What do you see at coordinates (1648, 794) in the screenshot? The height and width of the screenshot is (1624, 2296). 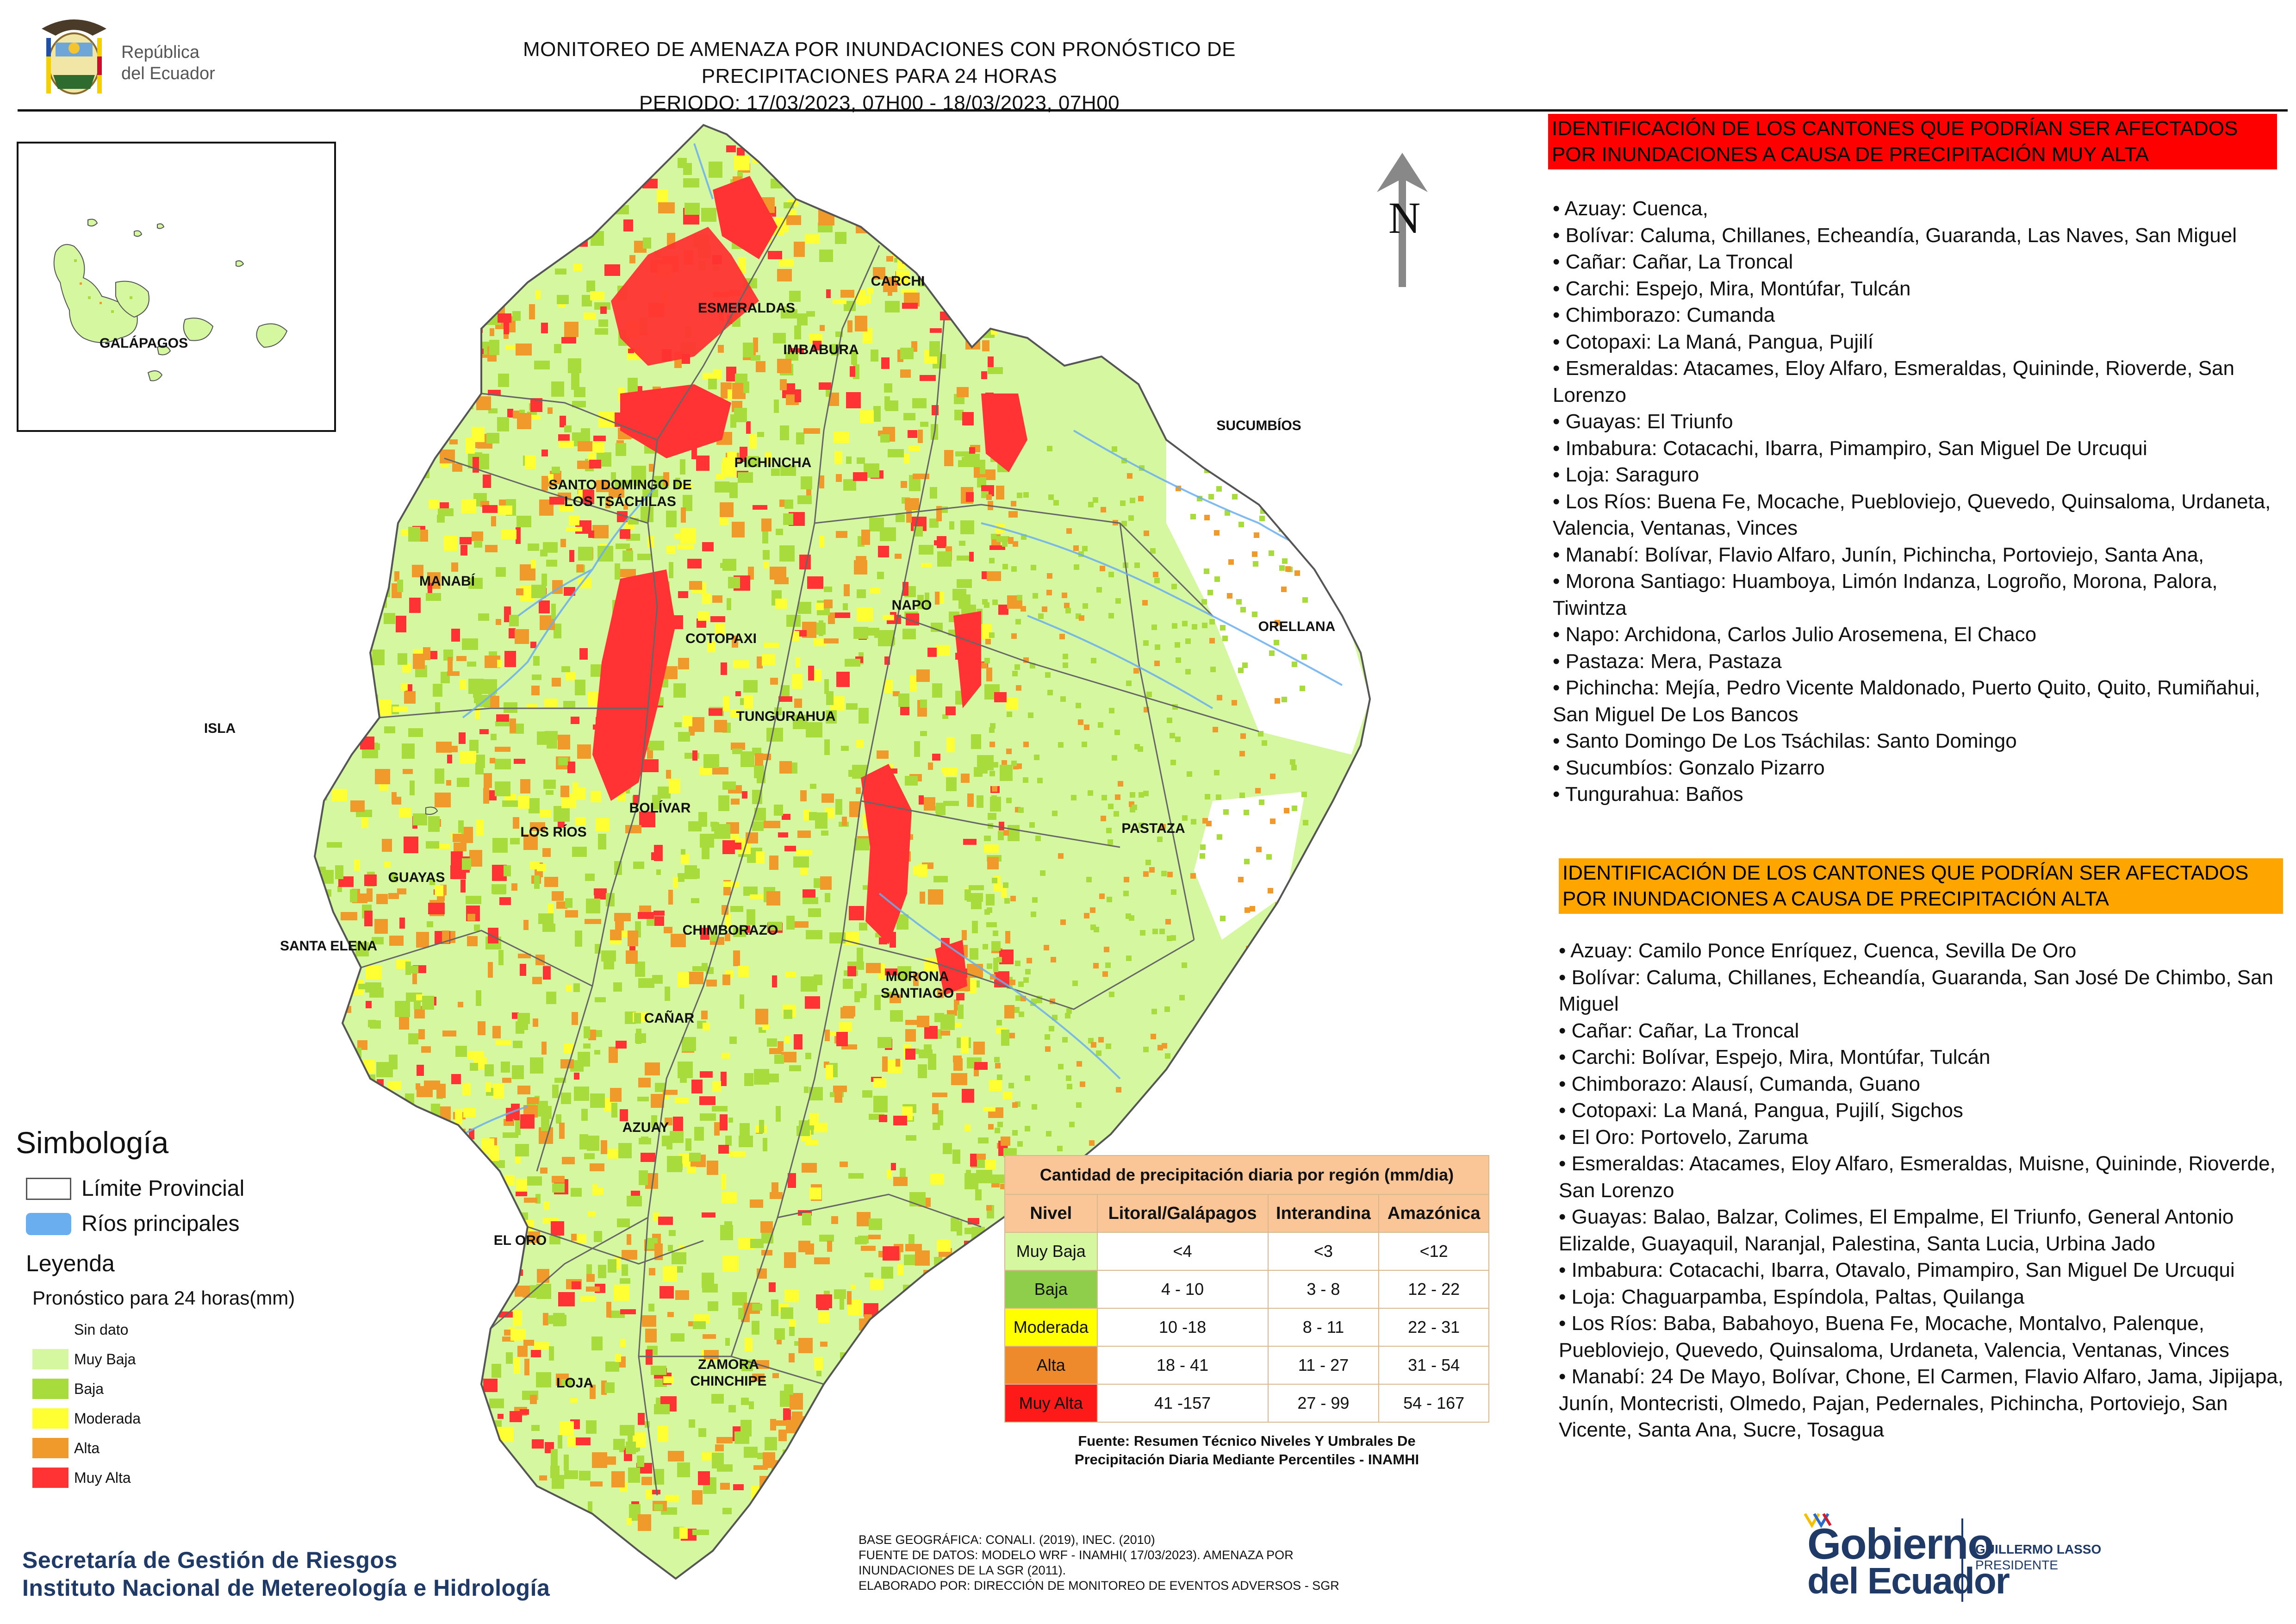 I see `muy-alta-canton-item: • Tungurahua: Baños` at bounding box center [1648, 794].